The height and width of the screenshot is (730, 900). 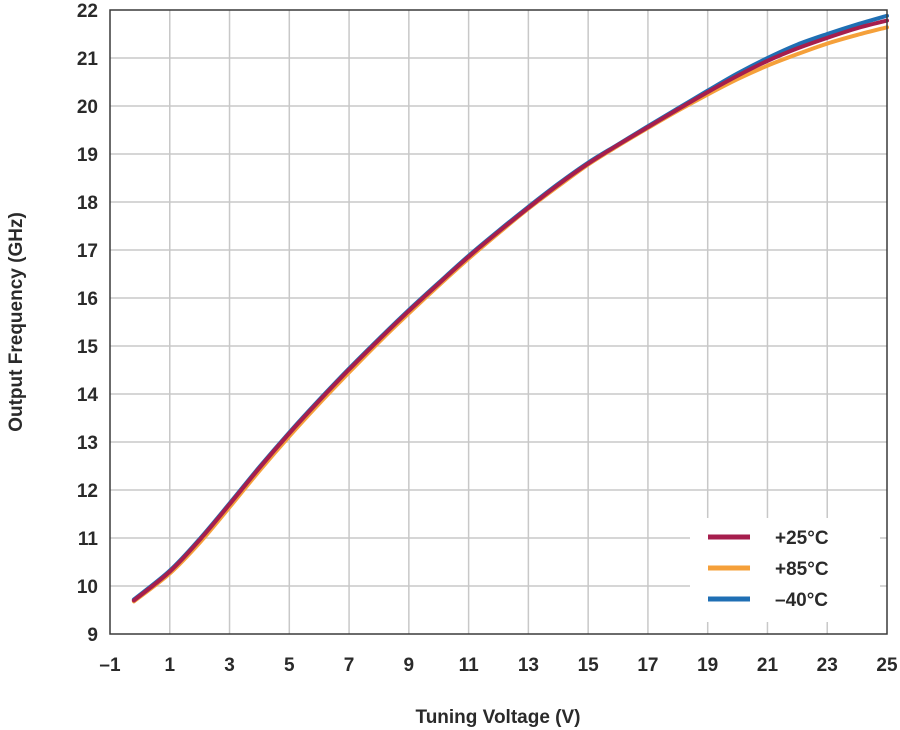 What do you see at coordinates (88, 395) in the screenshot?
I see `y-tick-label: 14` at bounding box center [88, 395].